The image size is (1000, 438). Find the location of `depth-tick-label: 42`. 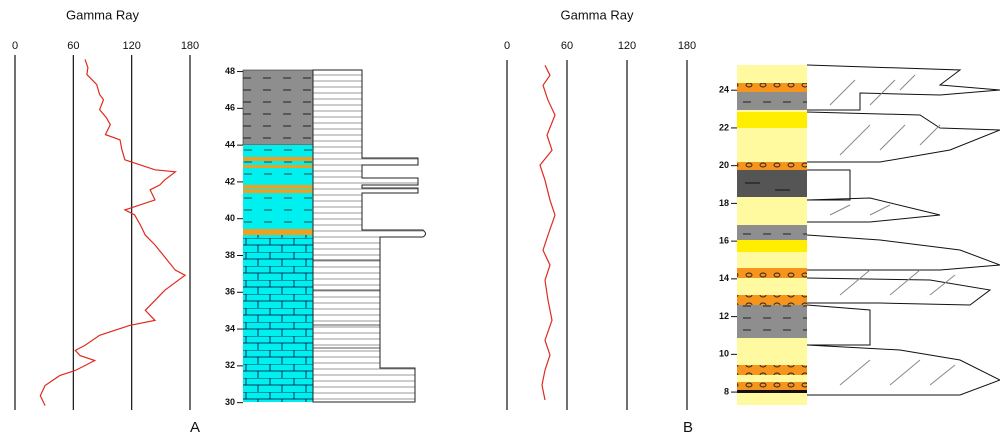

depth-tick-label: 42 is located at coordinates (230, 181).